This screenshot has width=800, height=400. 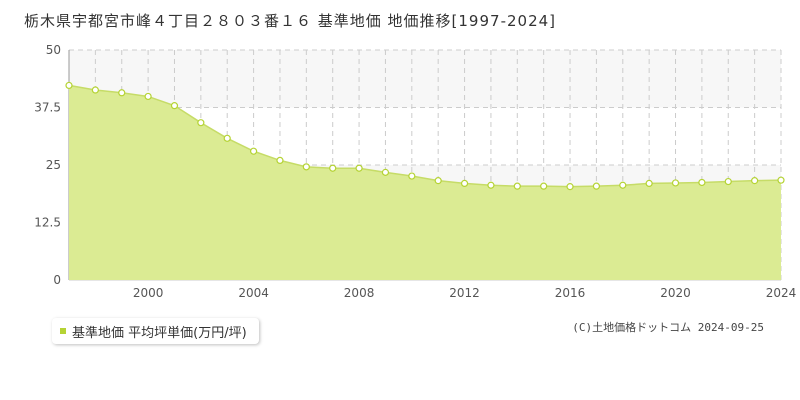 What do you see at coordinates (675, 293) in the screenshot?
I see `x-tick-label: 2020` at bounding box center [675, 293].